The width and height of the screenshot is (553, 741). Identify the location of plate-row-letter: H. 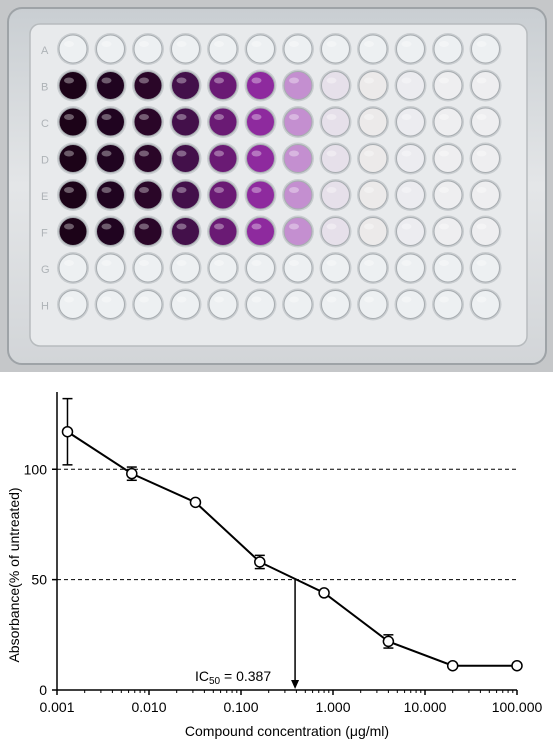
(45, 307).